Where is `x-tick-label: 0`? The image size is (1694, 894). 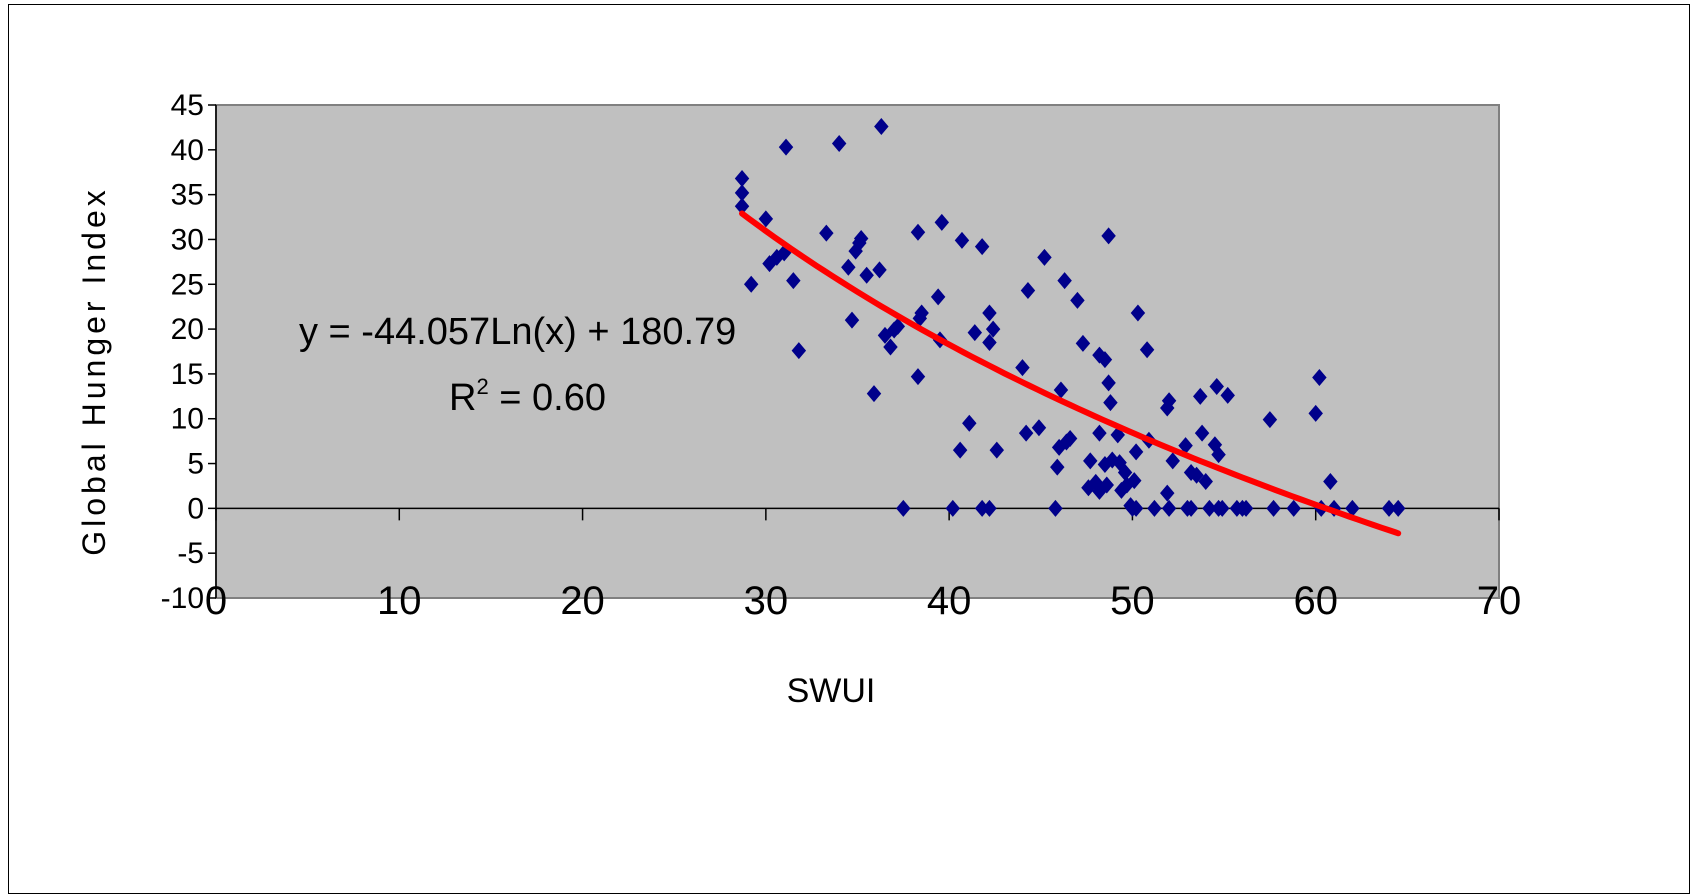 x-tick-label: 0 is located at coordinates (216, 601).